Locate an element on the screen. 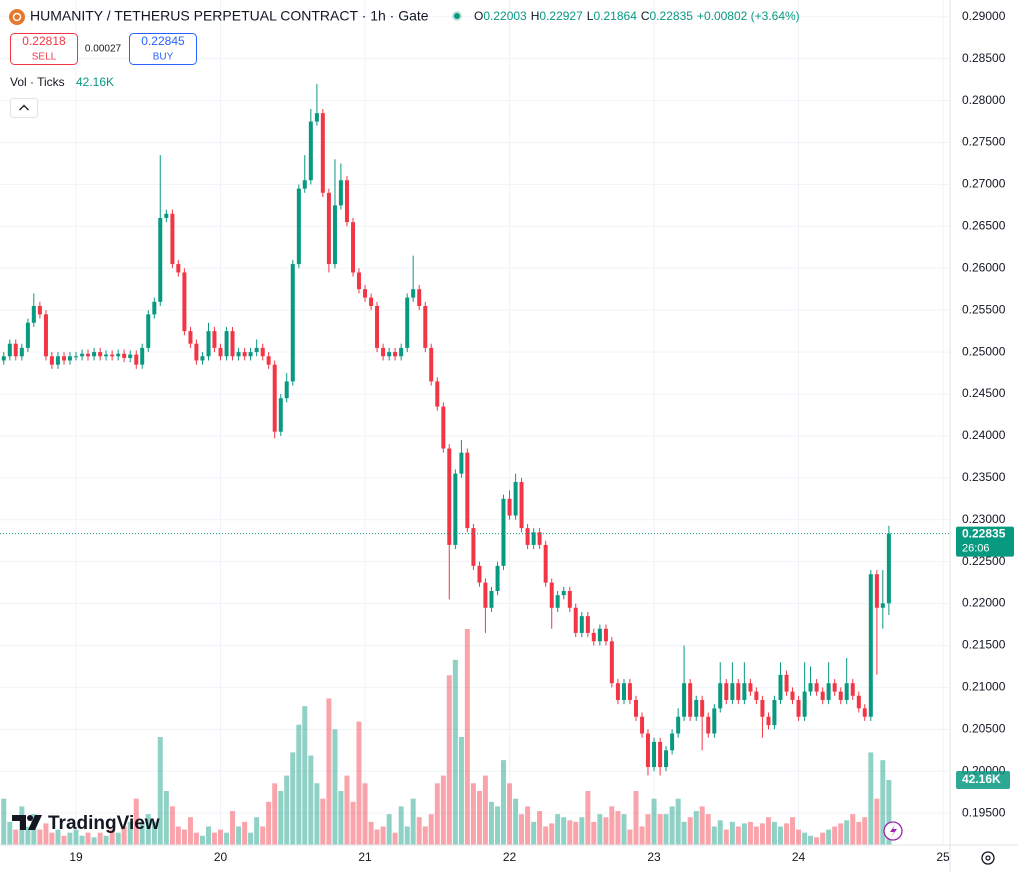  y-tick-label: 0.25500 is located at coordinates (984, 309).